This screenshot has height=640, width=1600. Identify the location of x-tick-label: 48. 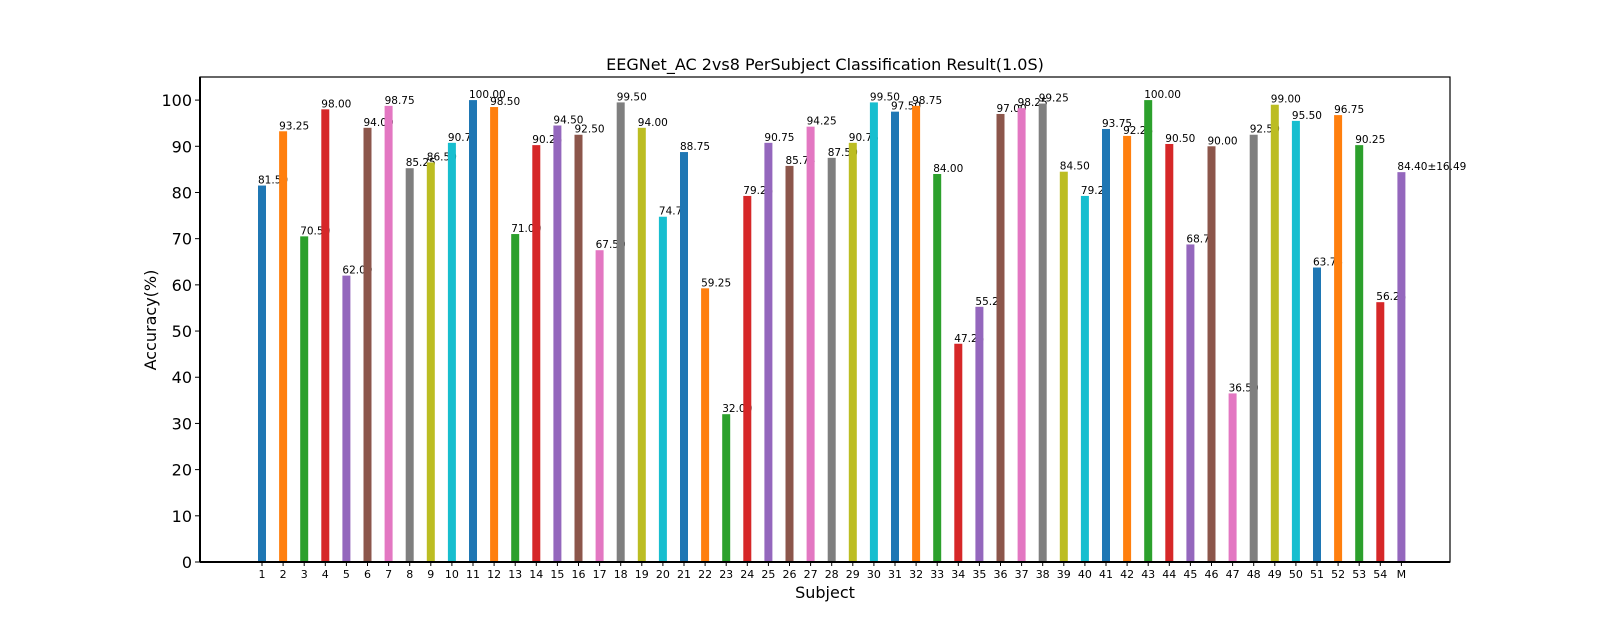
(1254, 574).